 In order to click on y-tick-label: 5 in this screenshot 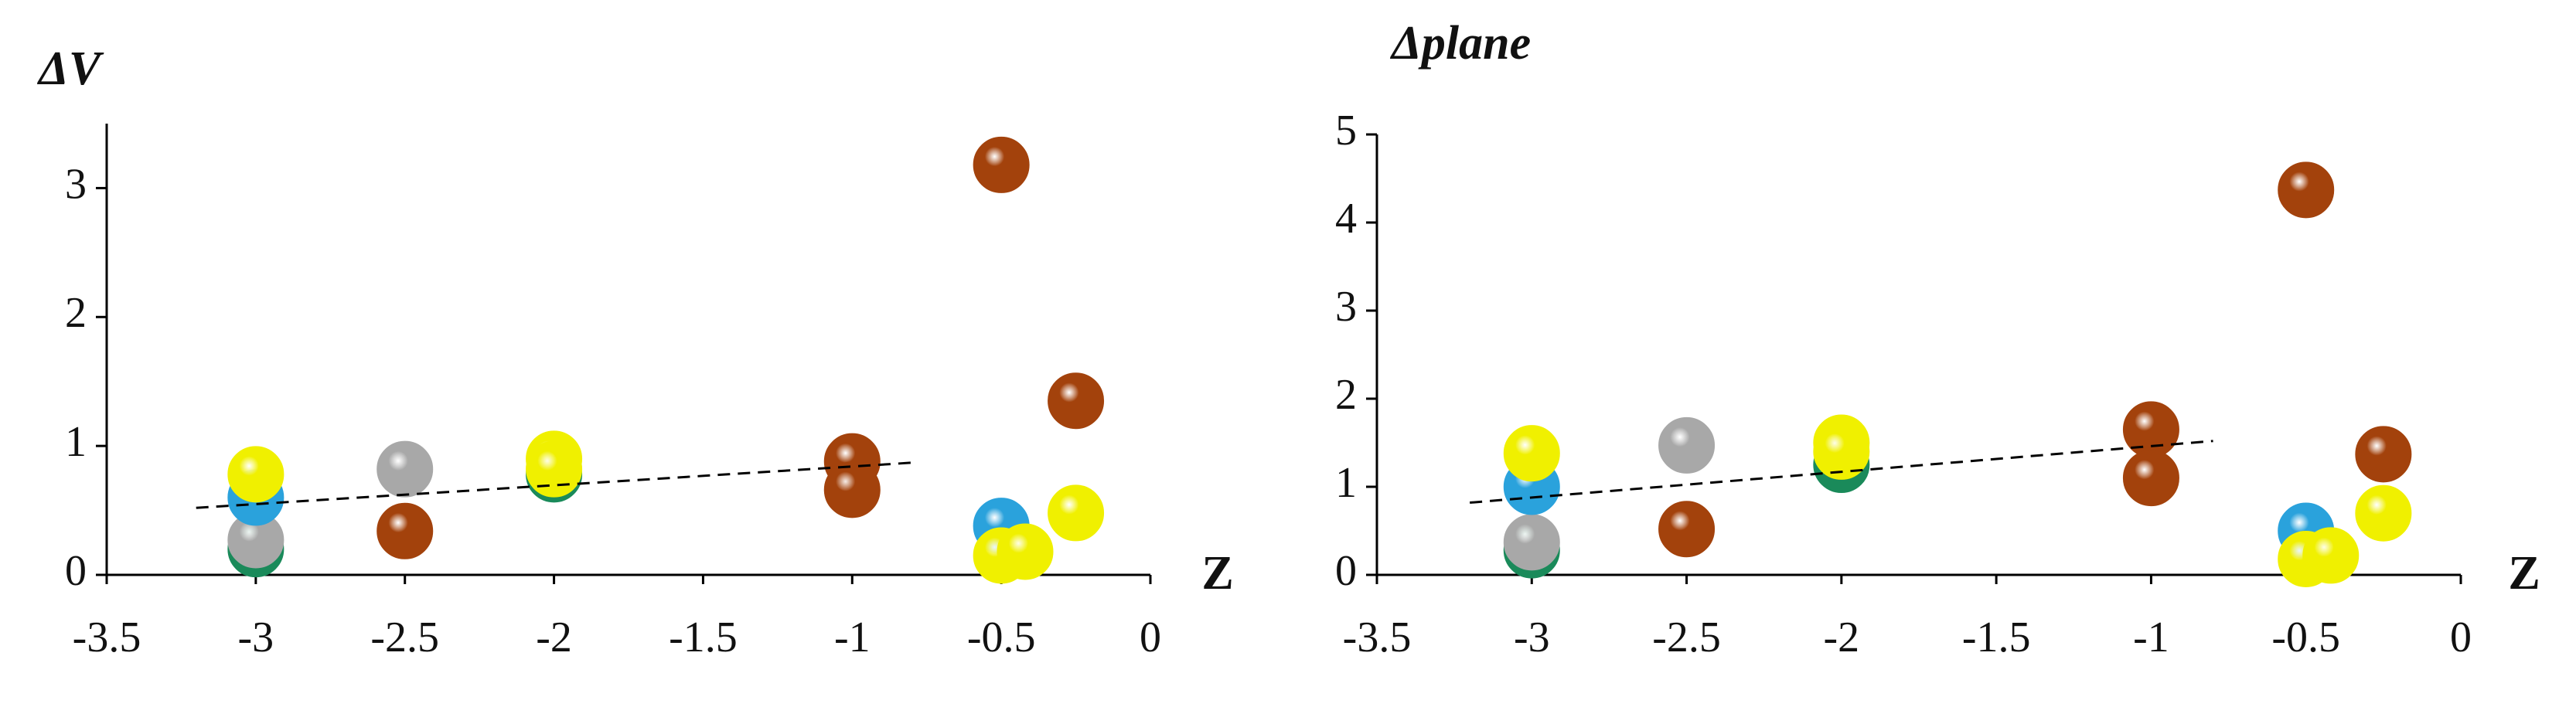, I will do `click(1346, 131)`.